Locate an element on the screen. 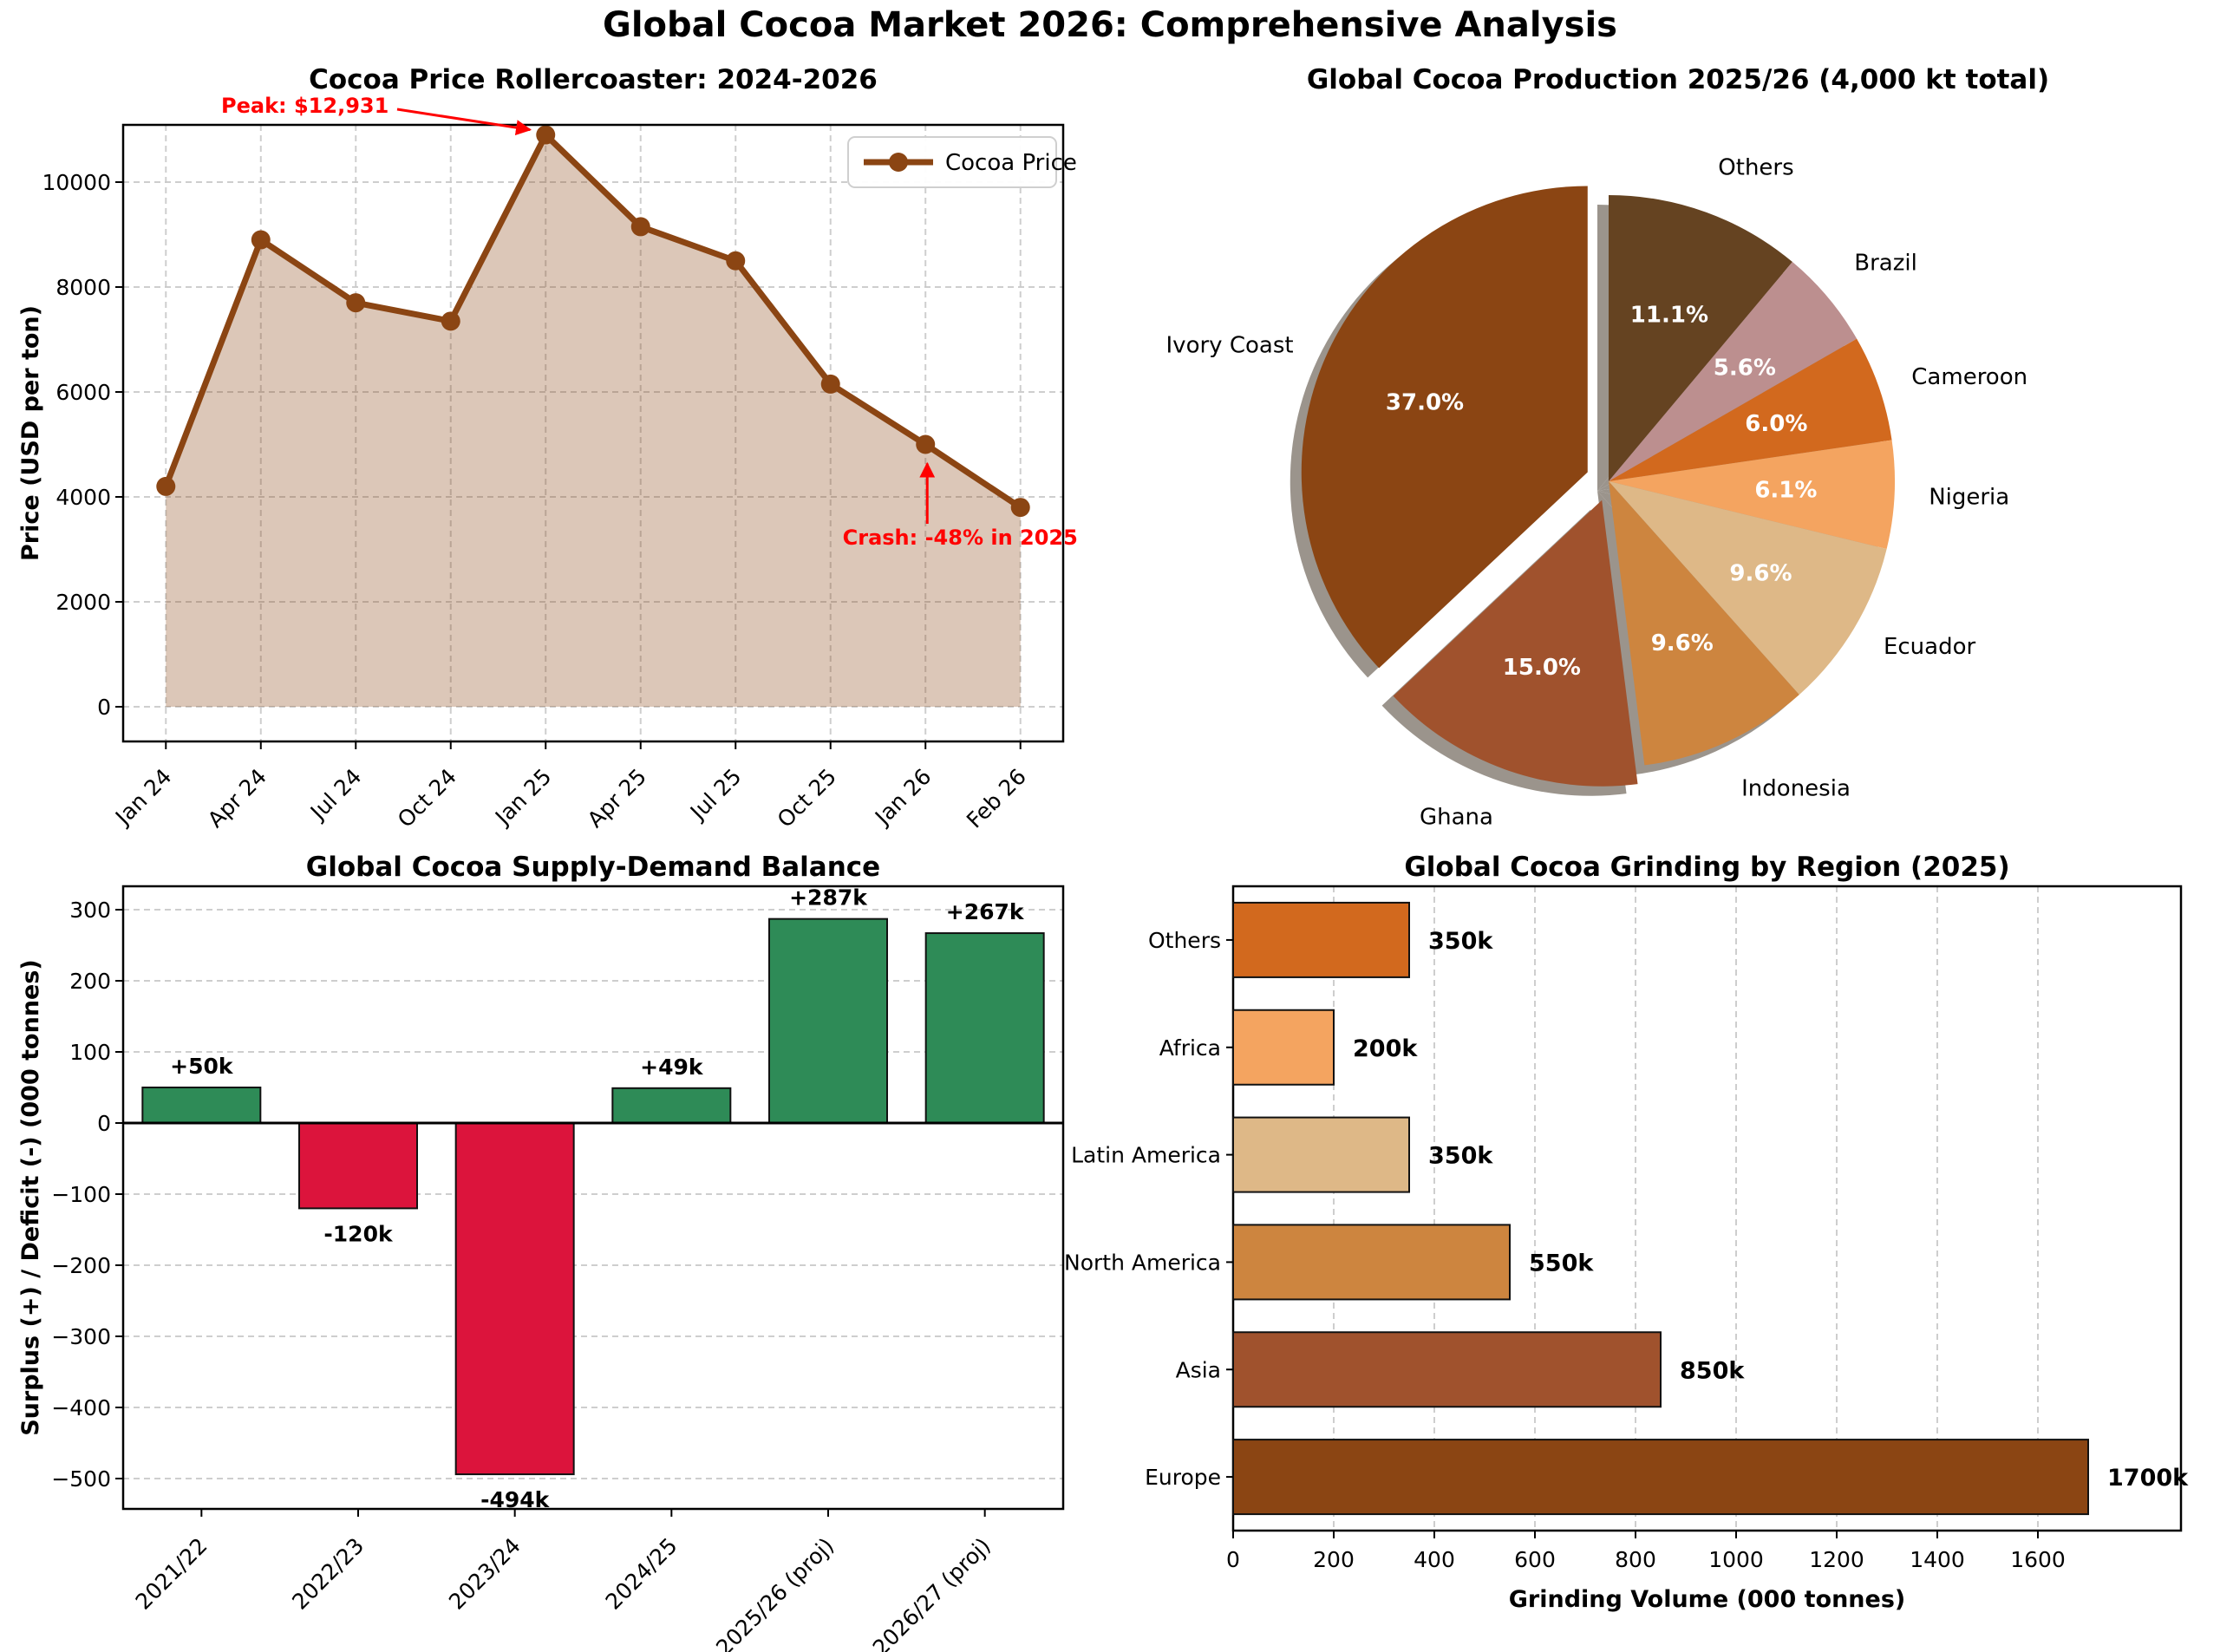 This screenshot has width=2220, height=1652. data-point-Apr 25 is located at coordinates (640, 227).